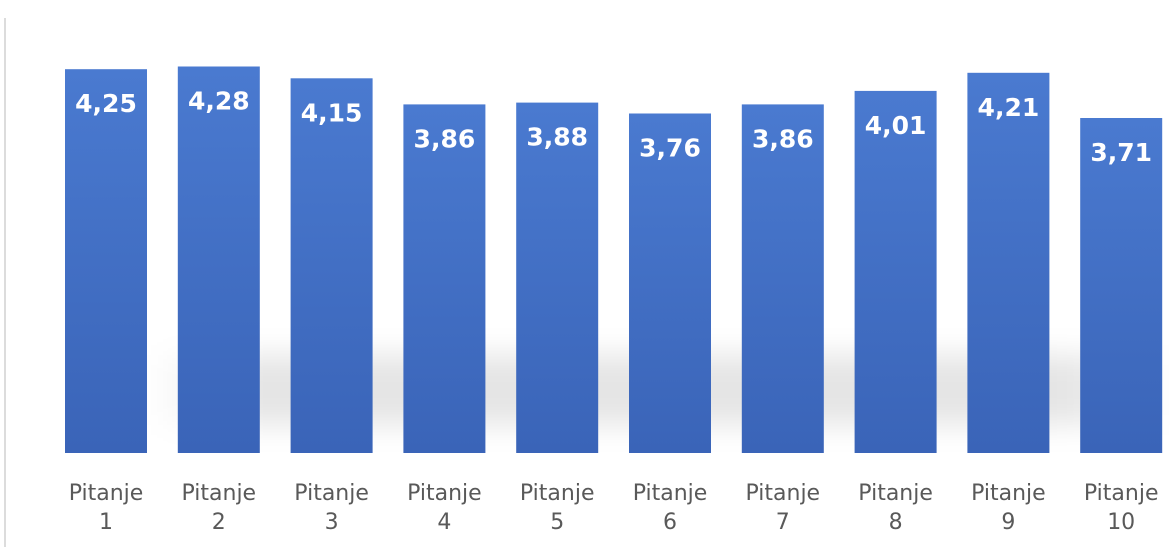 This screenshot has height=547, width=1170. I want to click on data-label-pitanje-4: 3,86, so click(445, 138).